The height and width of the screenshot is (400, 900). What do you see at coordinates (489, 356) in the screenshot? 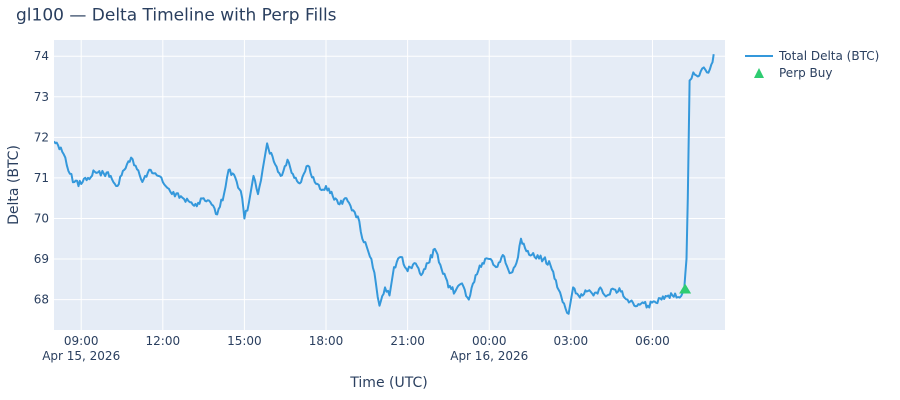
I see `x-tick-date-label: Apr 16, 2026` at bounding box center [489, 356].